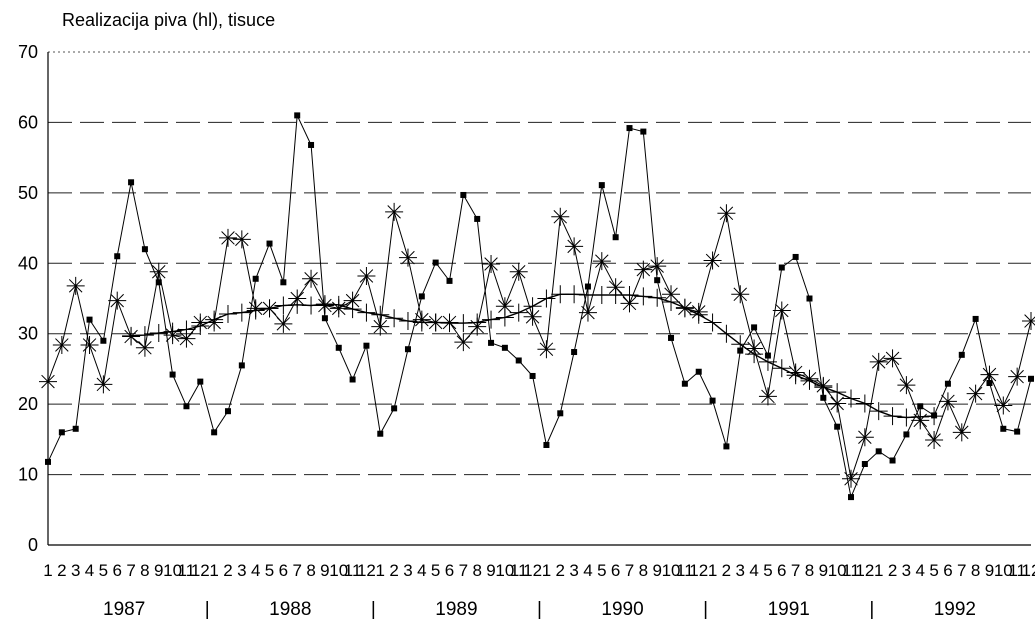  I want to click on y-tick-label: 10, so click(28, 475).